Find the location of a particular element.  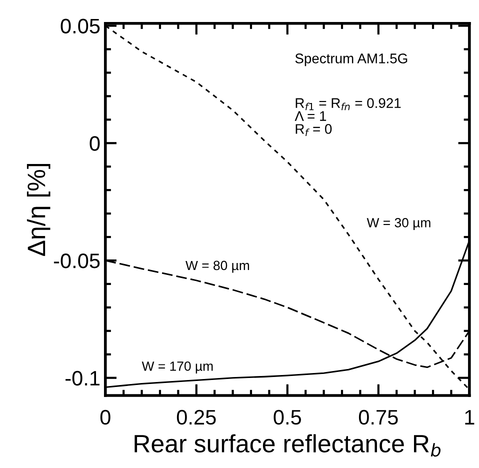

x-tick-label: 0.75 is located at coordinates (378, 417).